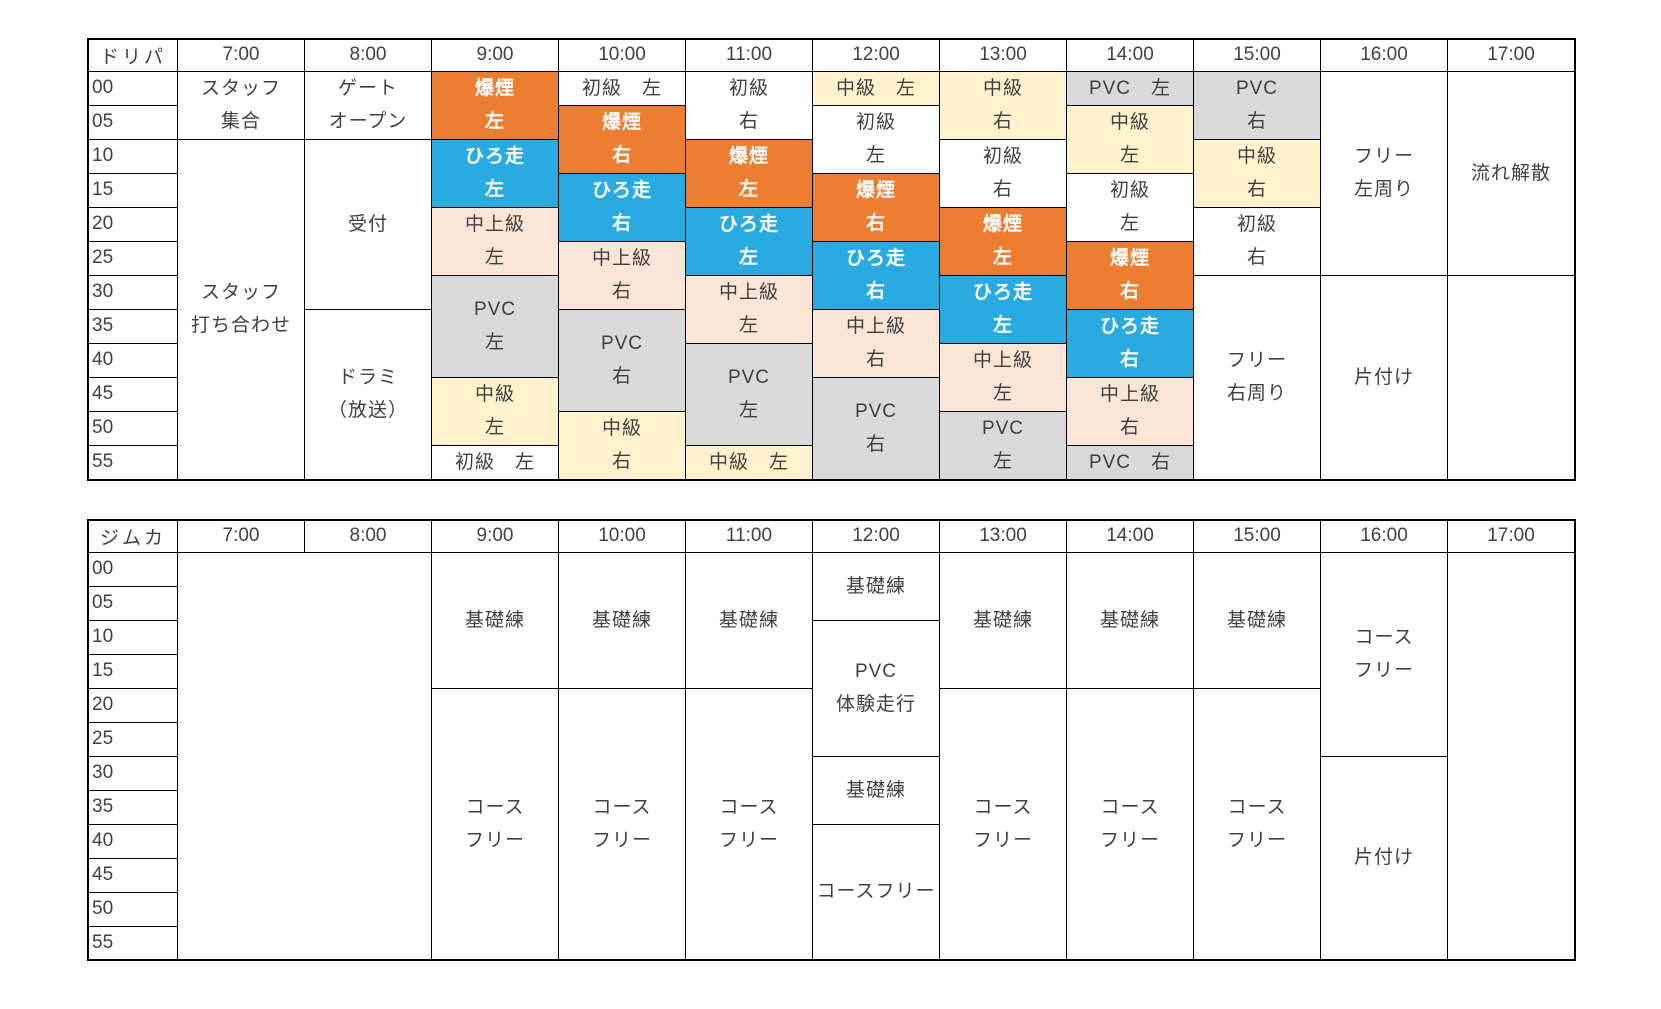  Describe the element at coordinates (495, 55) in the screenshot. I see `time-header: 9:00` at that location.